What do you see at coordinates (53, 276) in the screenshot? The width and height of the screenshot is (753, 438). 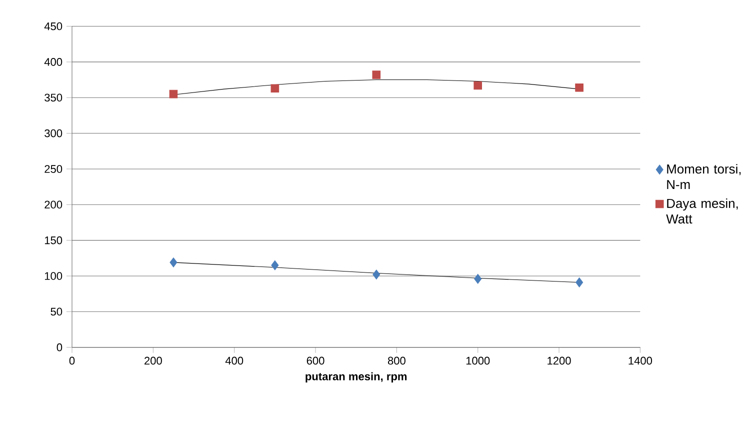 I see `y-tick-label: 100` at bounding box center [53, 276].